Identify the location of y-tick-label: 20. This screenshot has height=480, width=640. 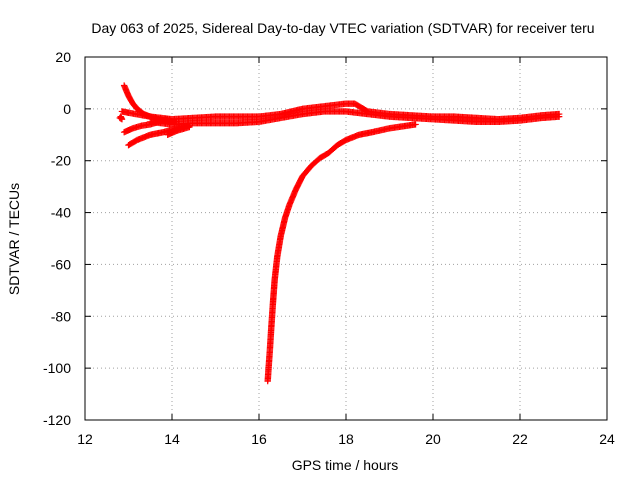
(63, 57).